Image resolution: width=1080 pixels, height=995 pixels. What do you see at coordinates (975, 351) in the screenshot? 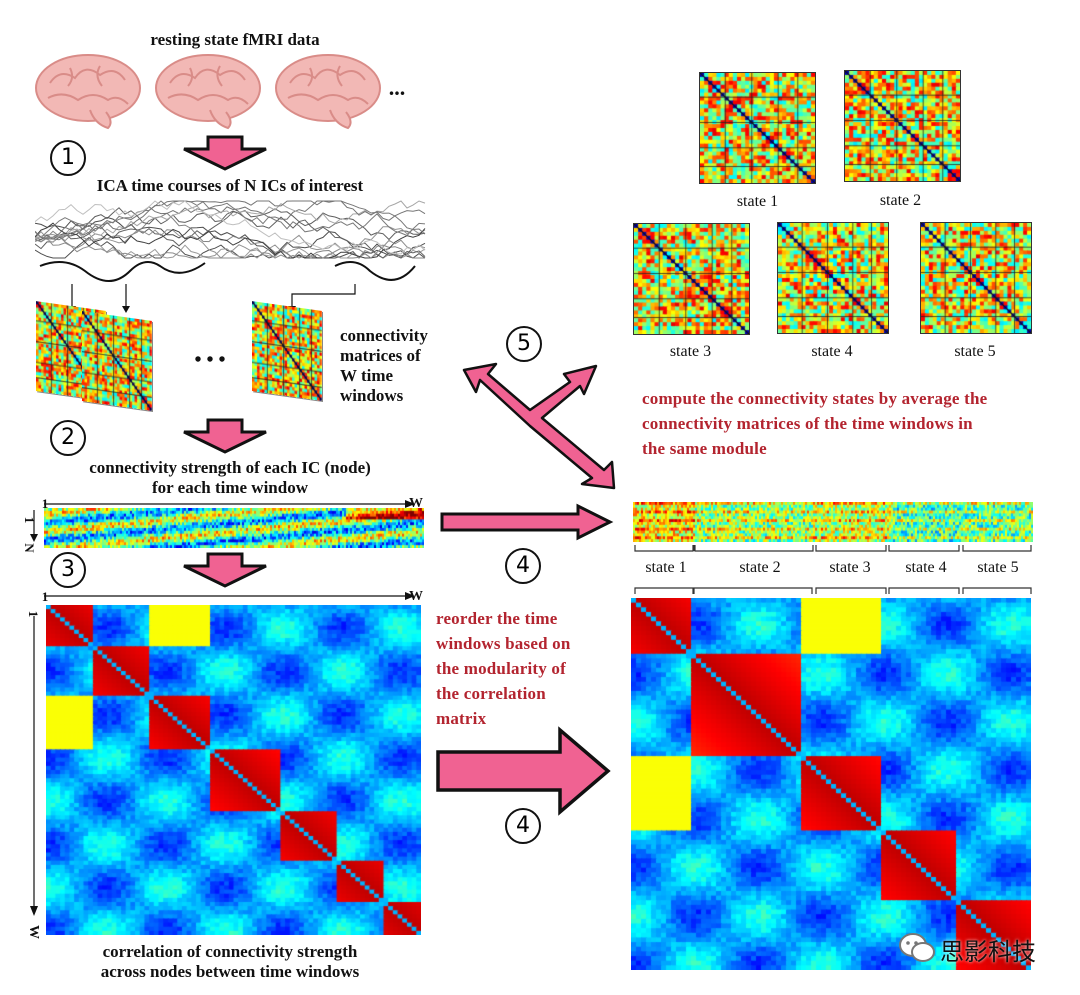
I see `state-5-label: state 5` at bounding box center [975, 351].